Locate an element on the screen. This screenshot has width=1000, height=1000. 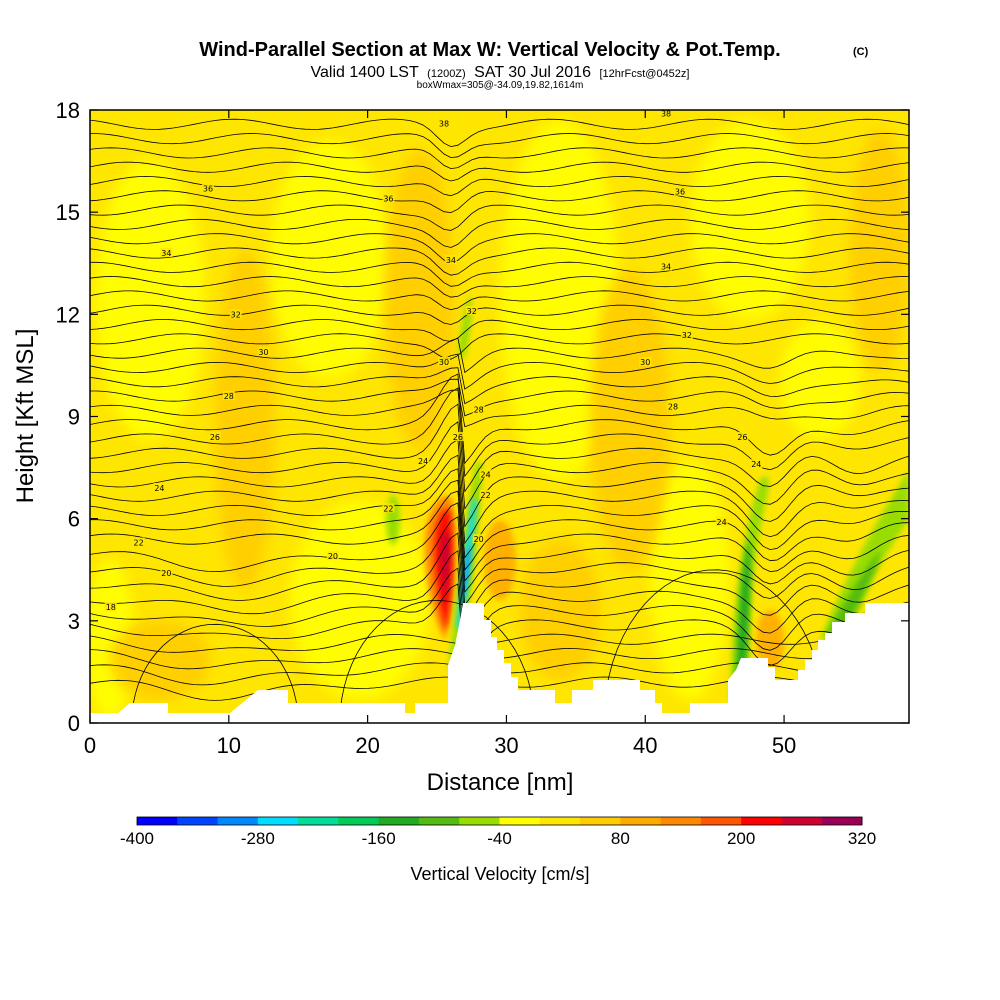
copyright-mark: (C) is located at coordinates (861, 52).